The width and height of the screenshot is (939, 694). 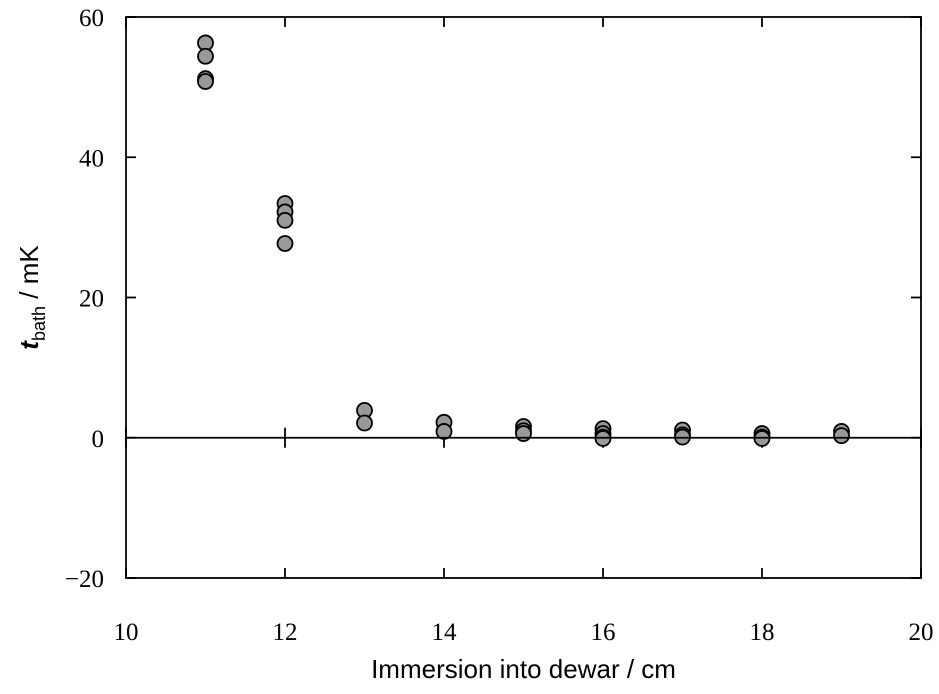 I want to click on y-axis-title: tbath / mK, so click(x=31, y=297).